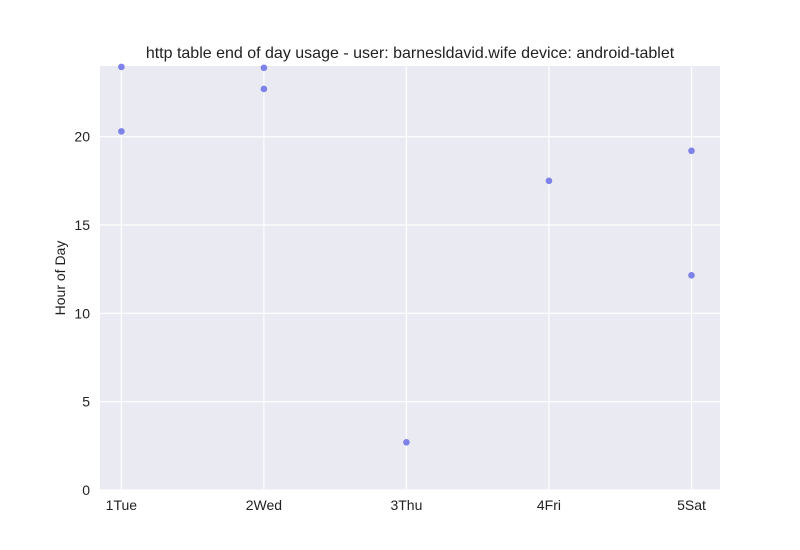 The image size is (800, 550). Describe the element at coordinates (86, 490) in the screenshot. I see `y-tick-label: 0` at that location.